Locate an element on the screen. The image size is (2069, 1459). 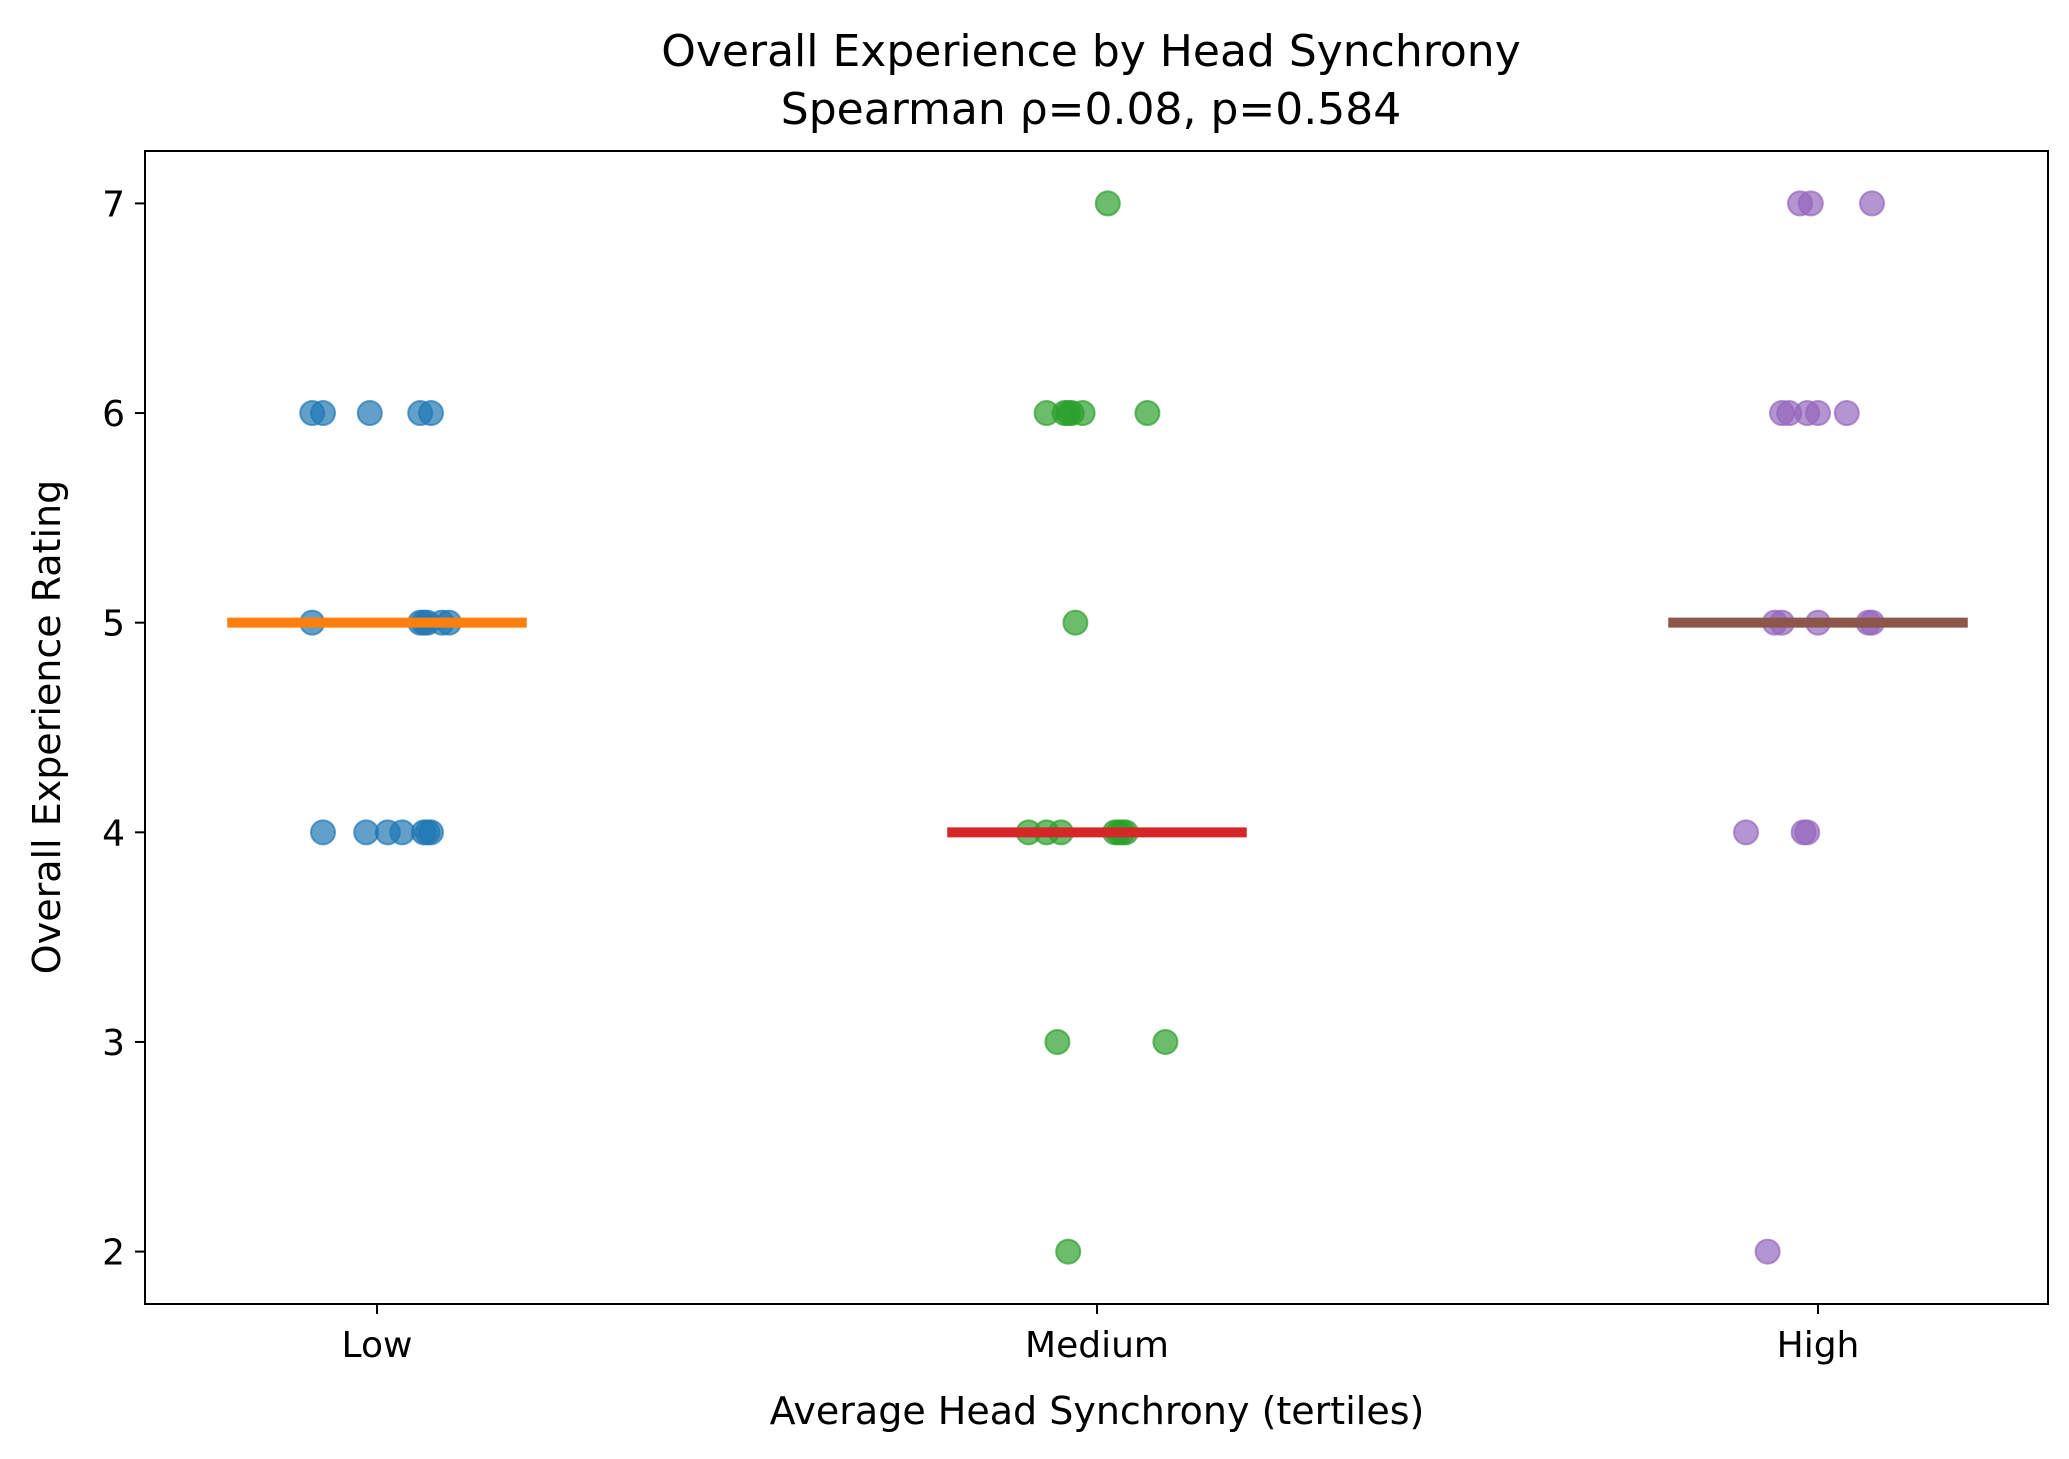
x-tick-label: Low is located at coordinates (377, 1345).